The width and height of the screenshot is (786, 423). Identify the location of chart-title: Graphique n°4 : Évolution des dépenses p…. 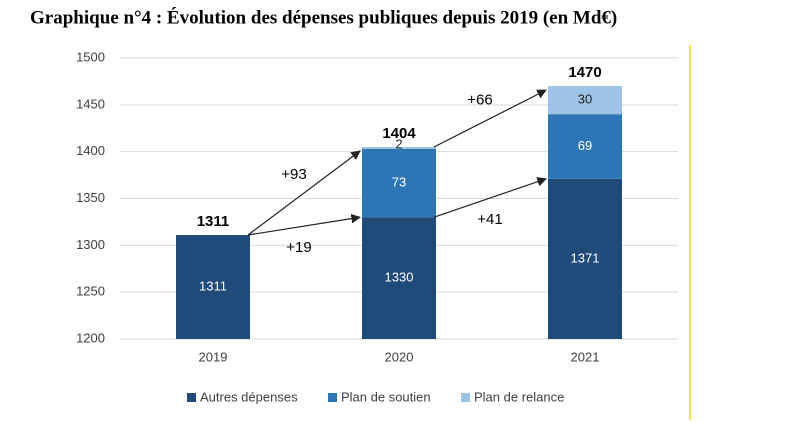
(323, 17).